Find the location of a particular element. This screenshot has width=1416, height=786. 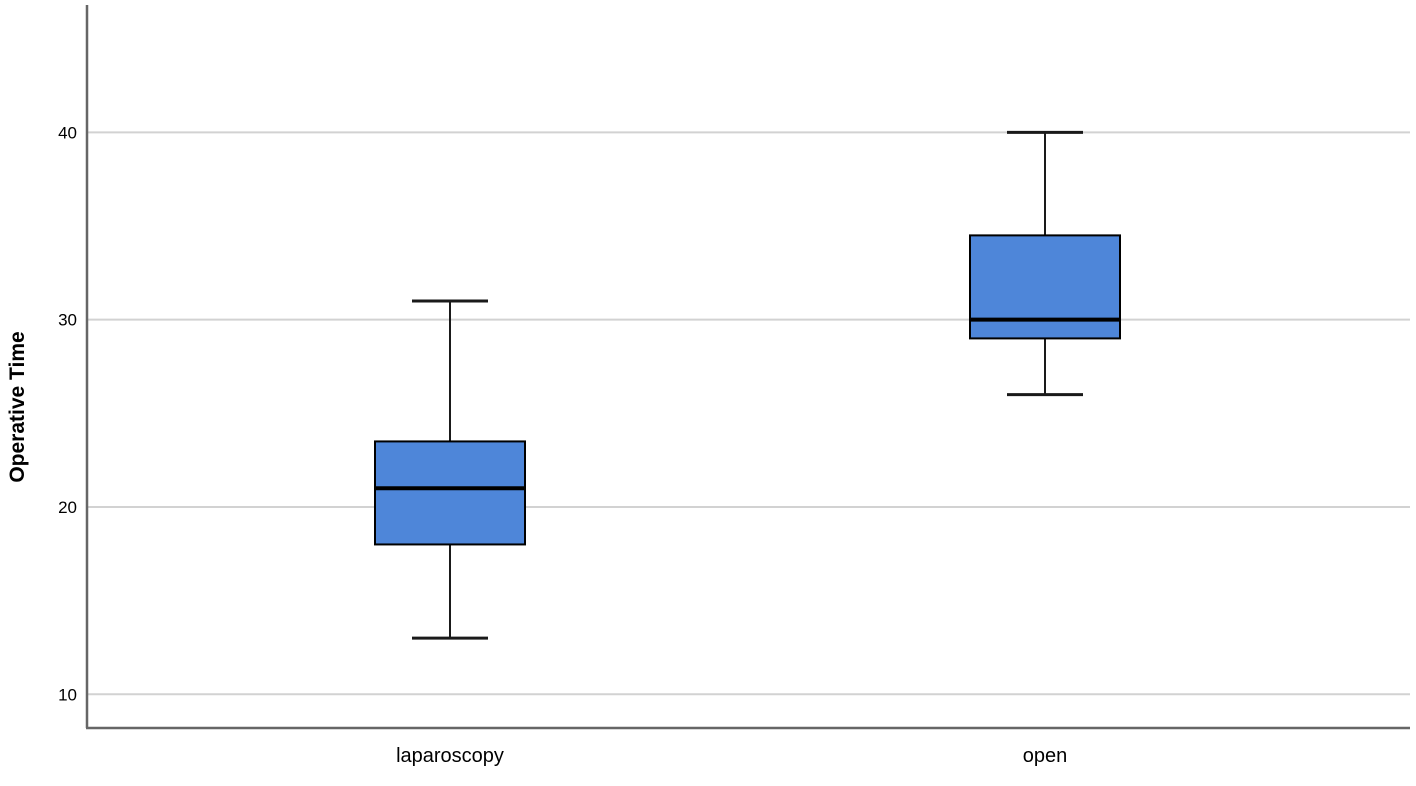

y-tick-label: 20 is located at coordinates (67, 507).